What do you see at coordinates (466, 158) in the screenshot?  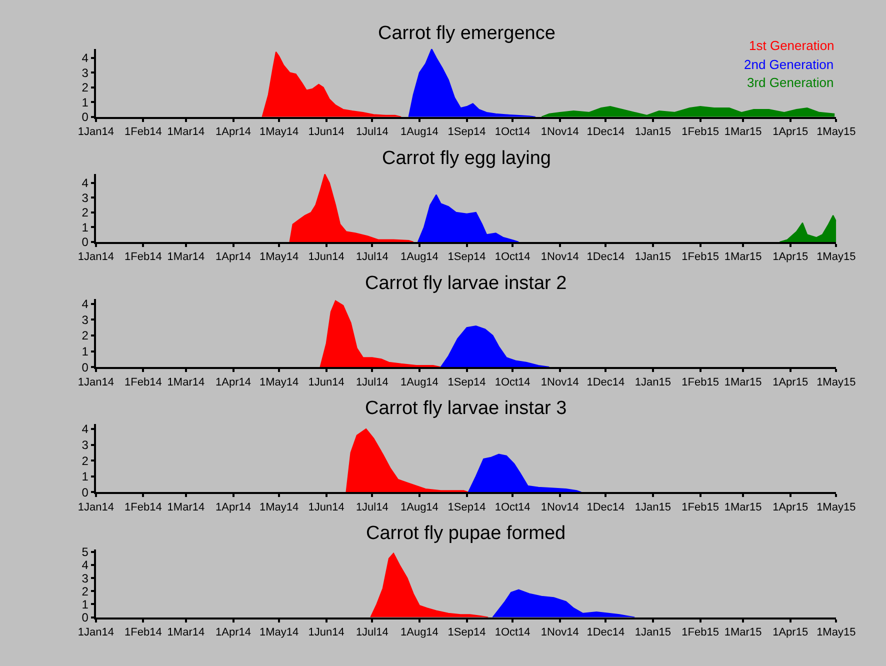 I see `chart-title: Carrot fly egg laying` at bounding box center [466, 158].